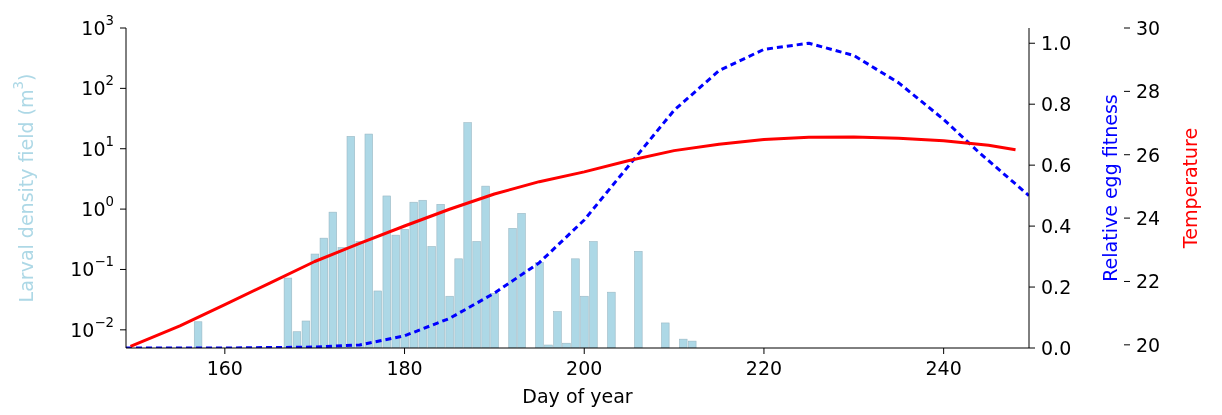  I want to click on y-tick-label: 10$^{1}$, so click(97, 146).